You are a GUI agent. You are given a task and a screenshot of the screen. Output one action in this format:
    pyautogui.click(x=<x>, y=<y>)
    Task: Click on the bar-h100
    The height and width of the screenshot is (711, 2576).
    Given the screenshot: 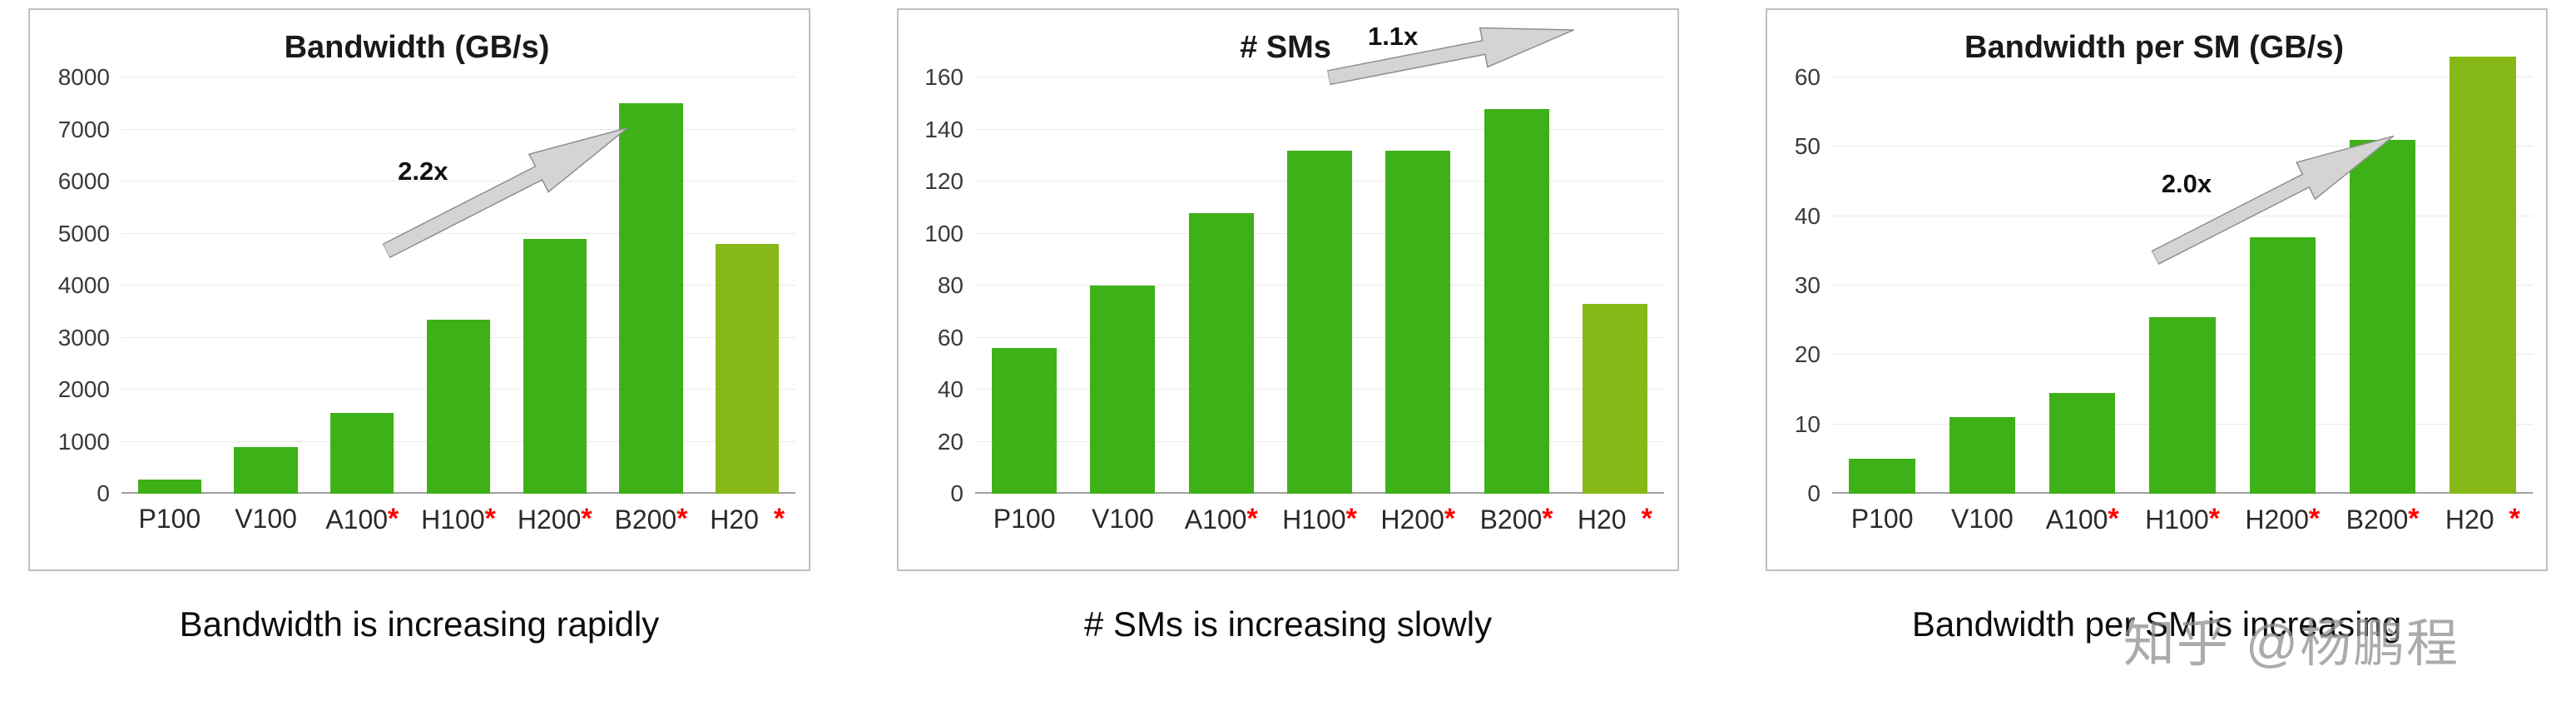 What is the action you would take?
    pyautogui.click(x=1319, y=322)
    